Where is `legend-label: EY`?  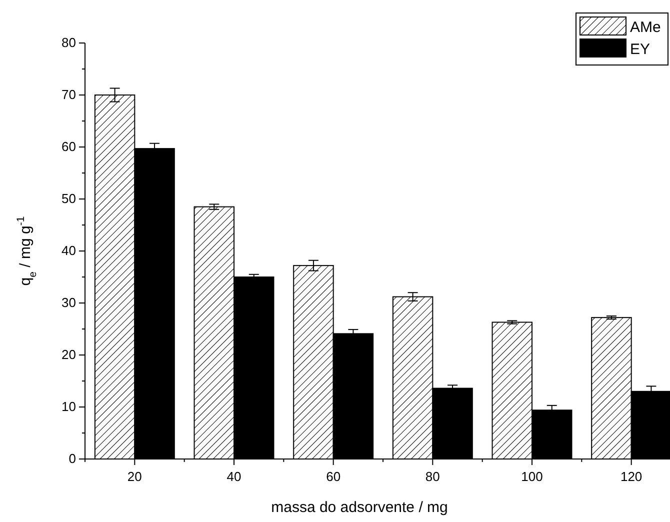
legend-label: EY is located at coordinates (640, 49).